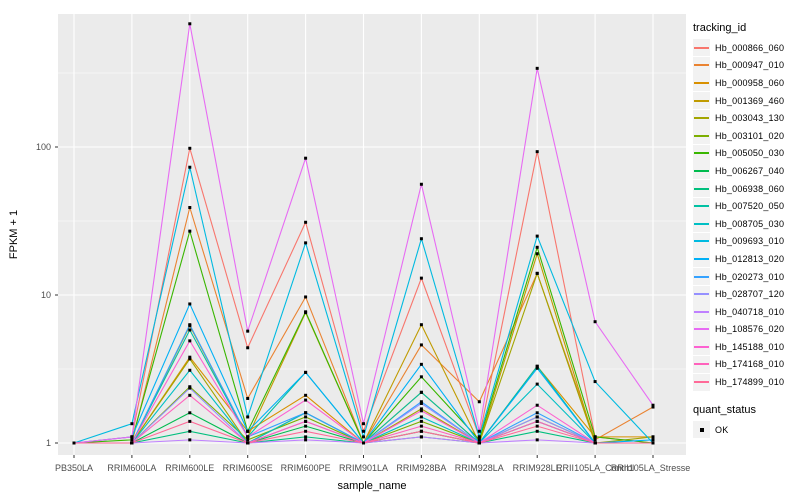  I want to click on legend-item-Hb_008705_030: Hb_008705_030, so click(746, 224).